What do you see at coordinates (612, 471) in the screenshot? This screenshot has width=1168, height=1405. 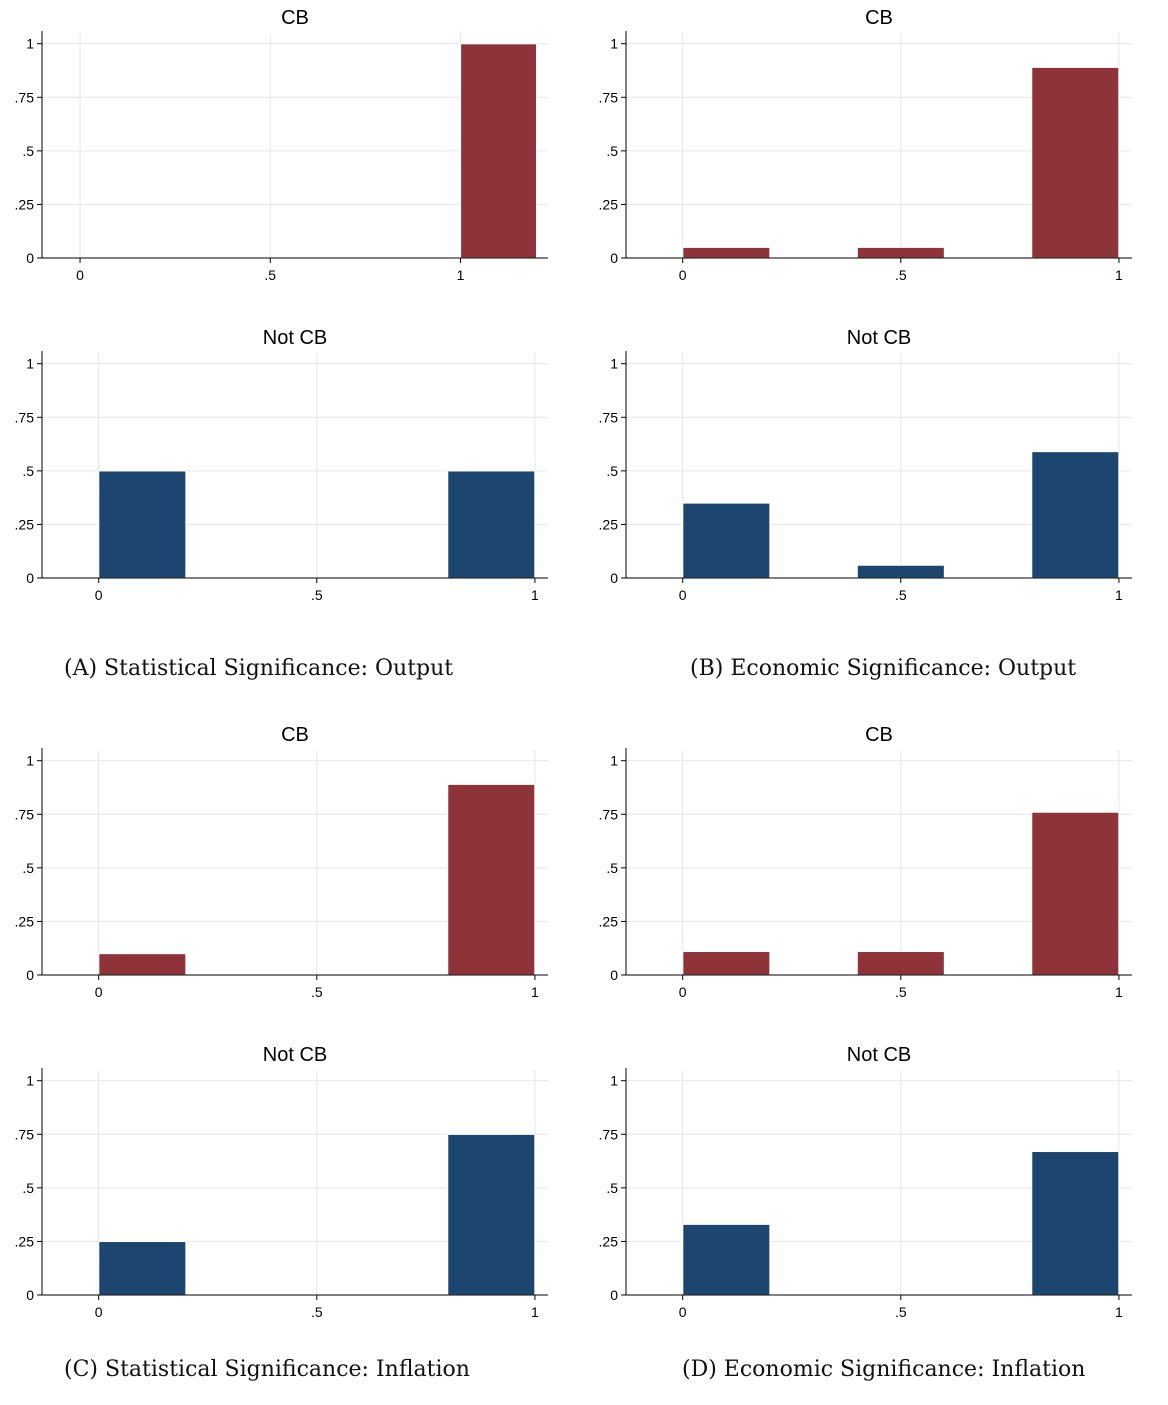 I see `y-tick-label-b-notcb-2: .5` at bounding box center [612, 471].